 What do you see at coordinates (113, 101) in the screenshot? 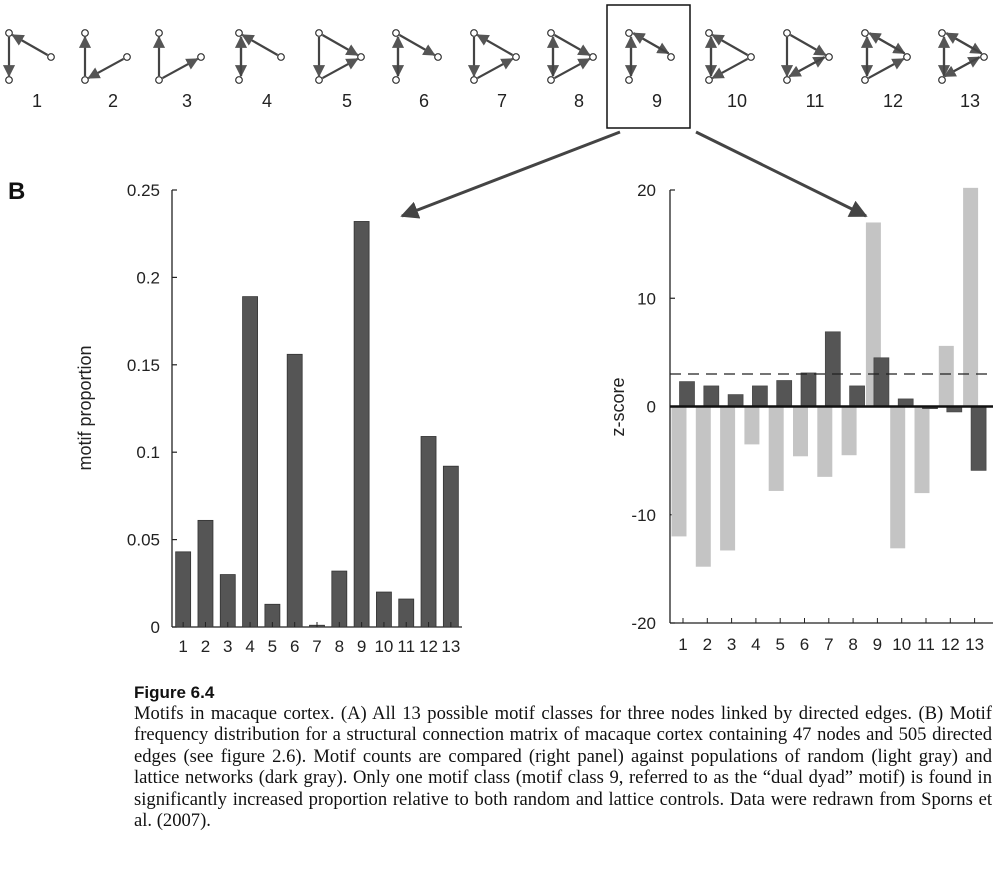
I see `motif-label-2: 2` at bounding box center [113, 101].